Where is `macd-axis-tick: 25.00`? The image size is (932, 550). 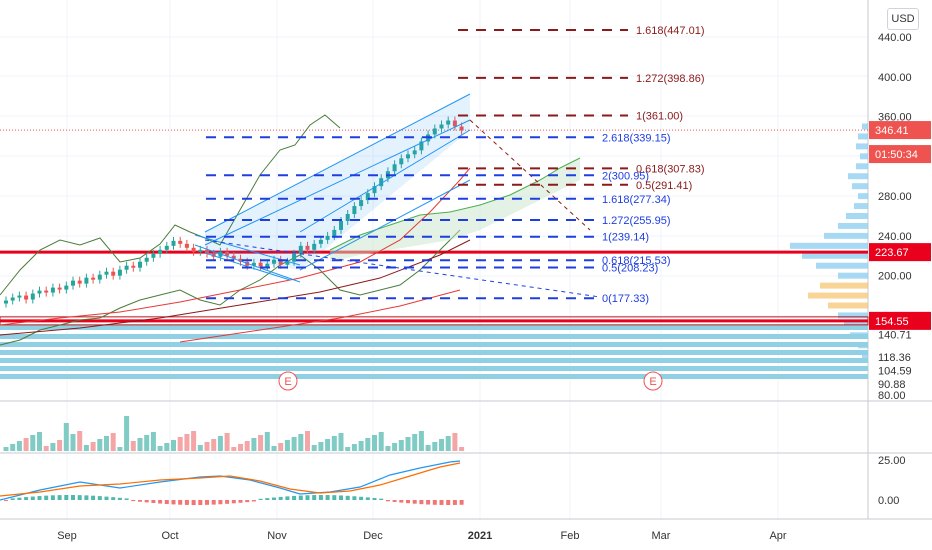
macd-axis-tick: 25.00 is located at coordinates (892, 461).